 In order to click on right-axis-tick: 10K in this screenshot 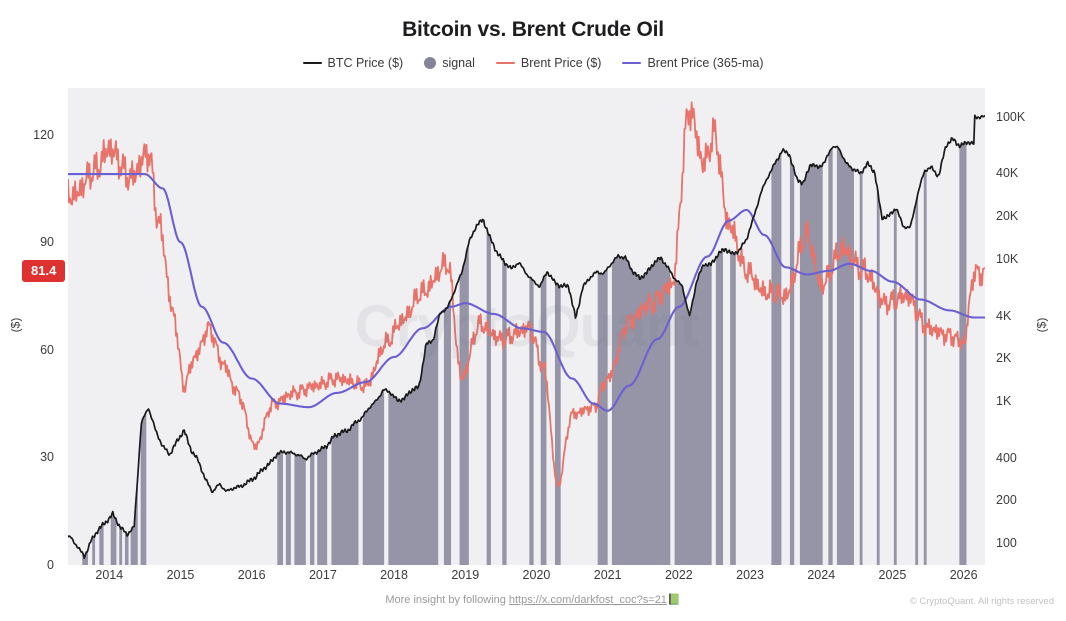, I will do `click(1007, 258)`.